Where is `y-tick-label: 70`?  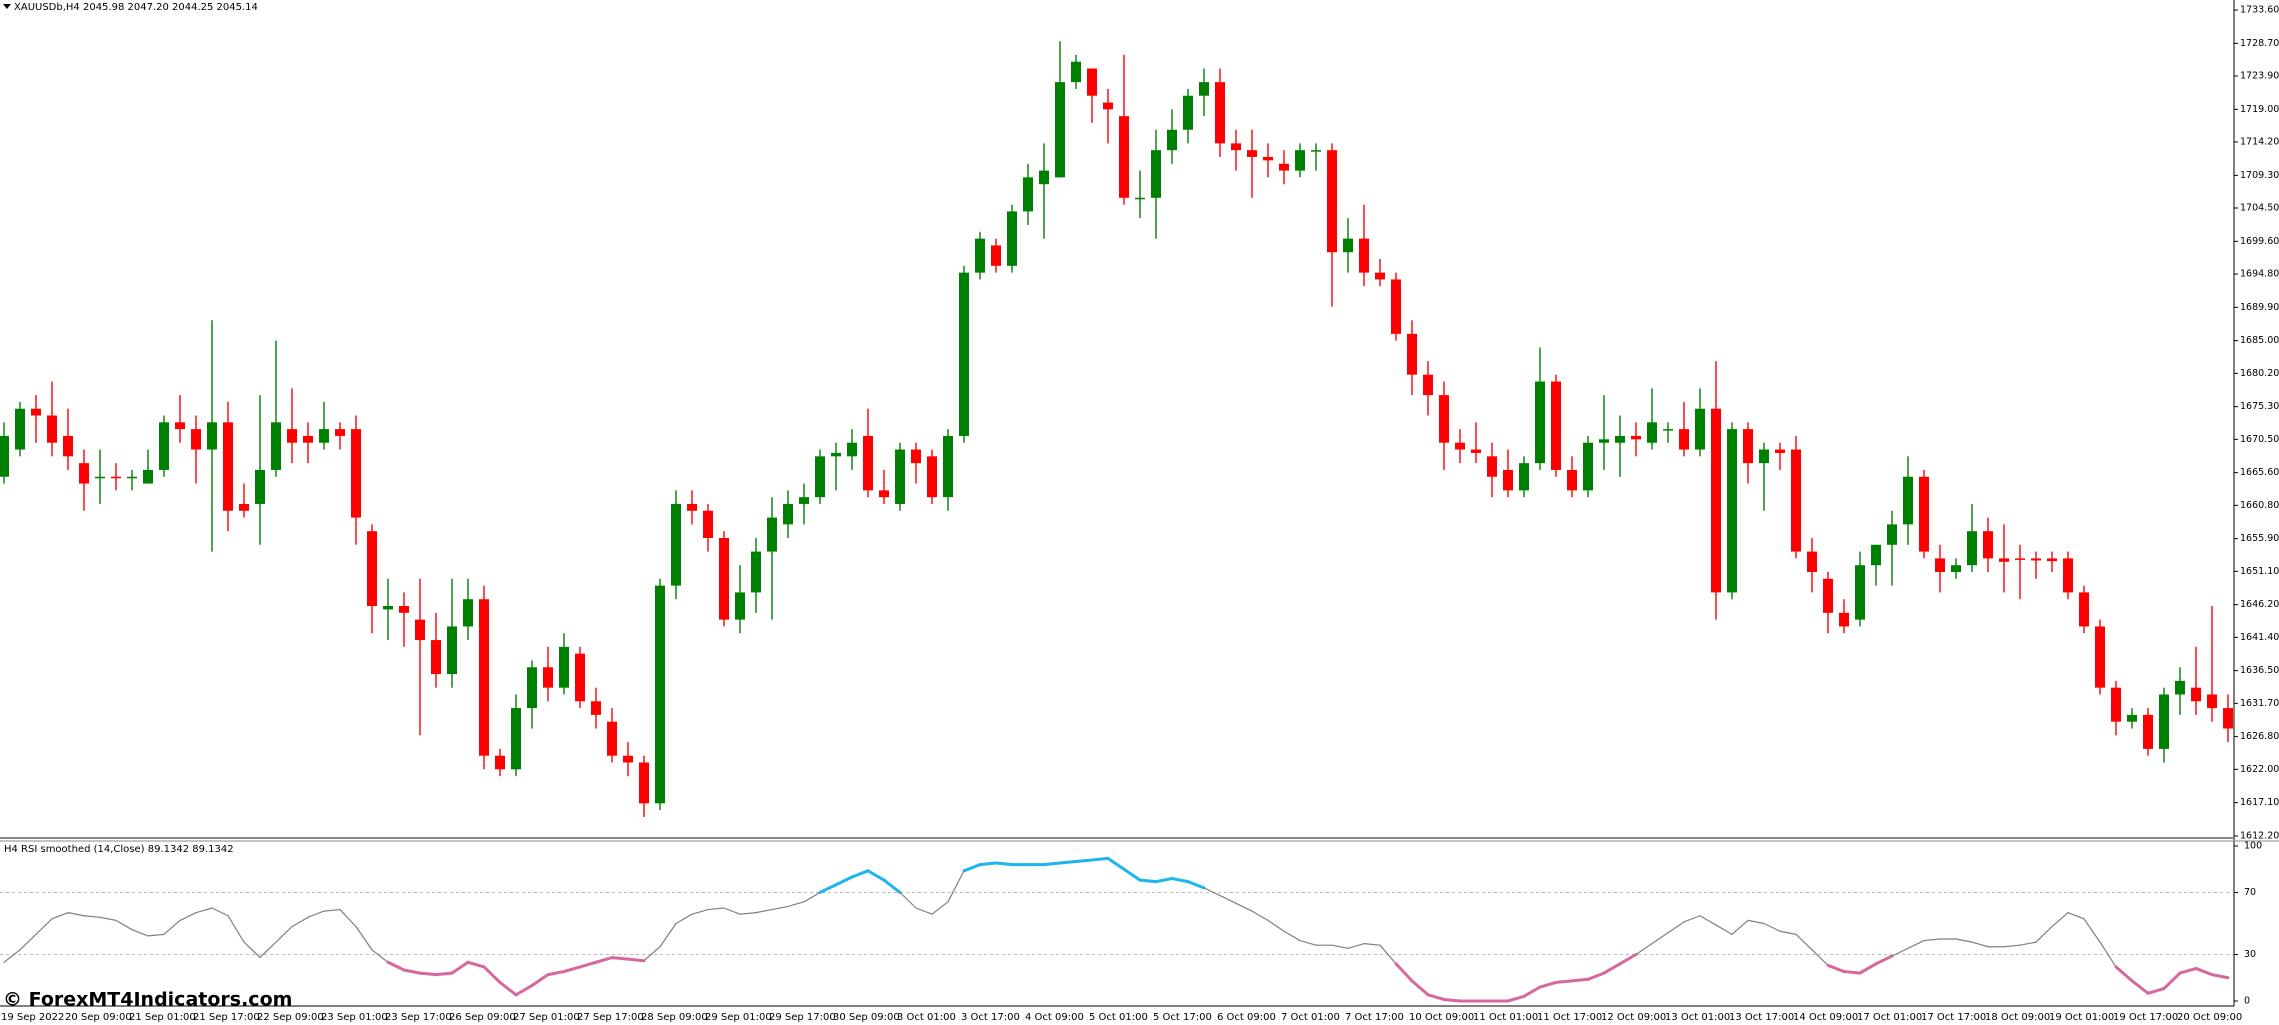
y-tick-label: 70 is located at coordinates (2250, 892).